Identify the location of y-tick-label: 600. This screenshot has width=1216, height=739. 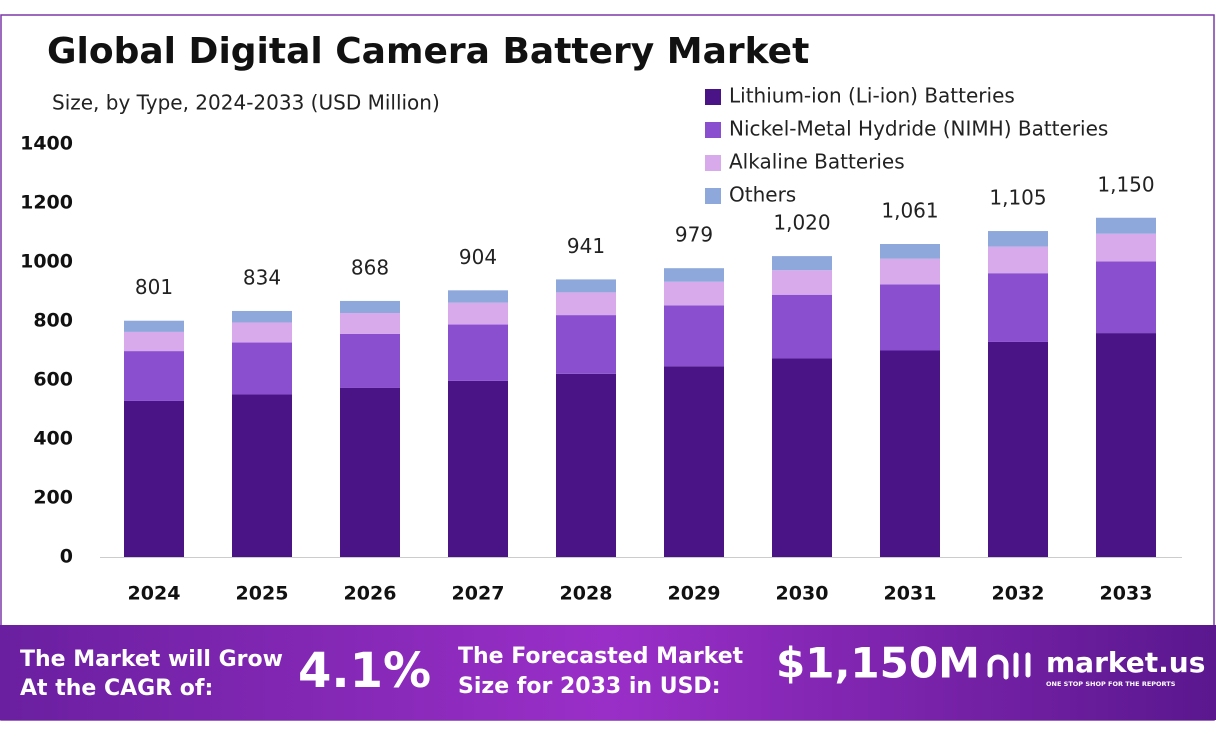
(53, 380).